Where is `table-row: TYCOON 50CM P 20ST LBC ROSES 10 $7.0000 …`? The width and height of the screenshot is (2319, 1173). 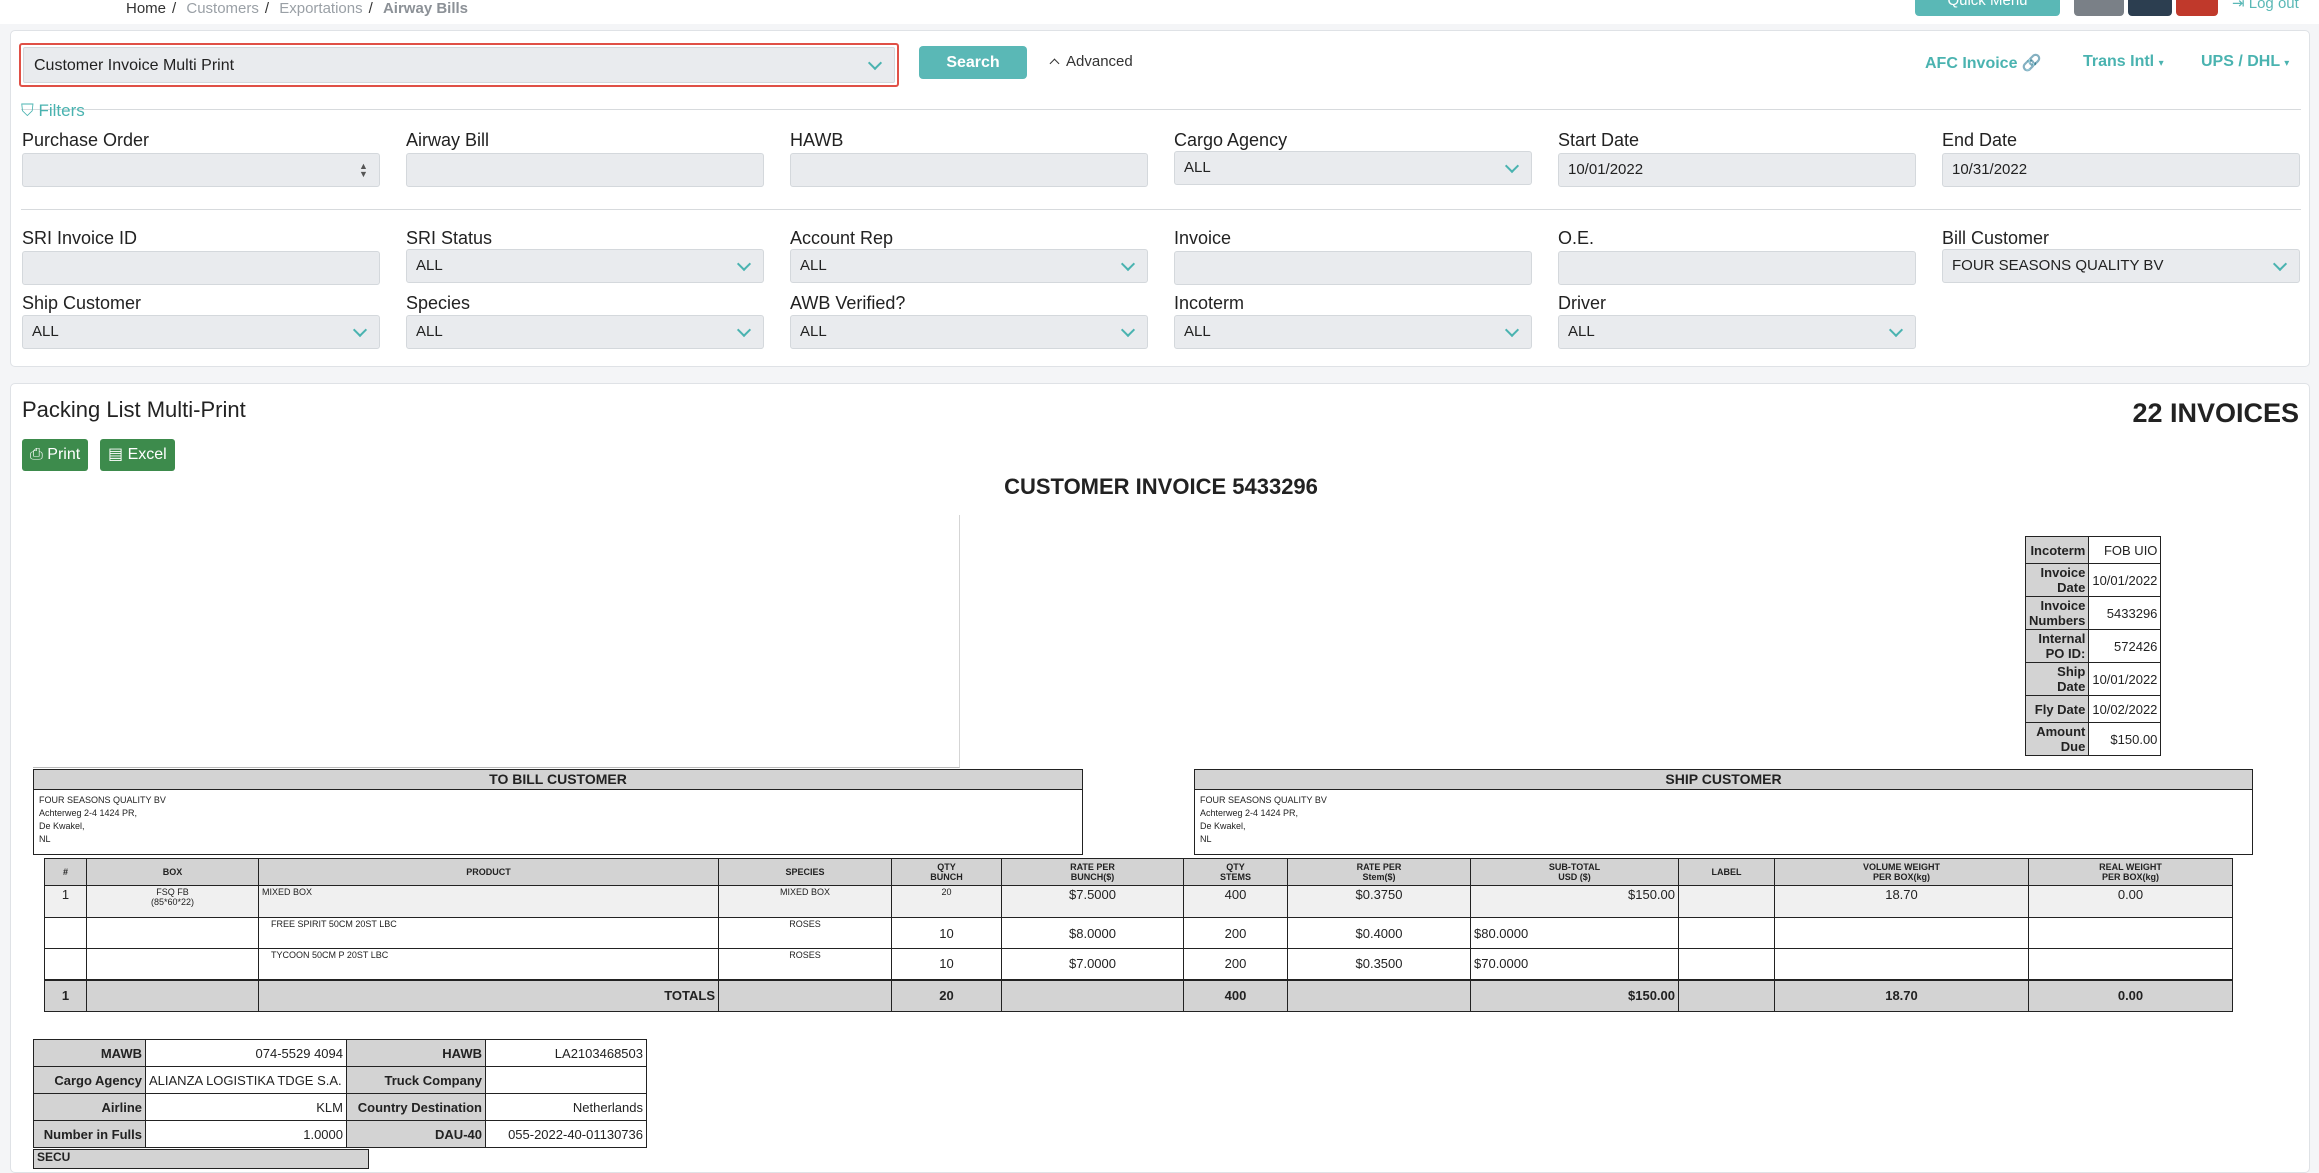
table-row: TYCOON 50CM P 20ST LBC ROSES 10 $7.0000 … is located at coordinates (1138, 964).